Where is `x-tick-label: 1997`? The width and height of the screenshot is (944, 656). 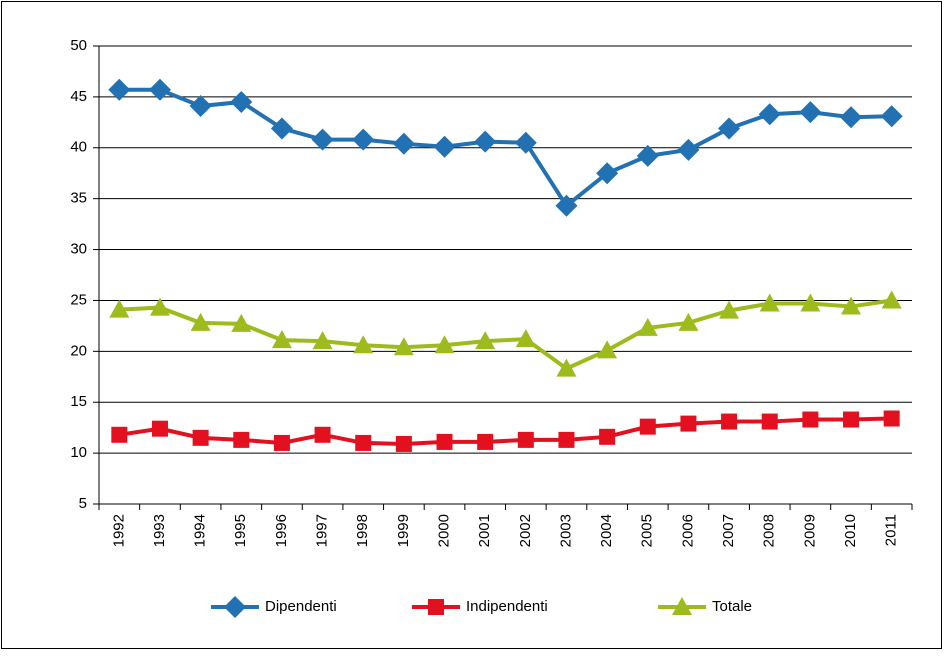 x-tick-label: 1997 is located at coordinates (322, 530).